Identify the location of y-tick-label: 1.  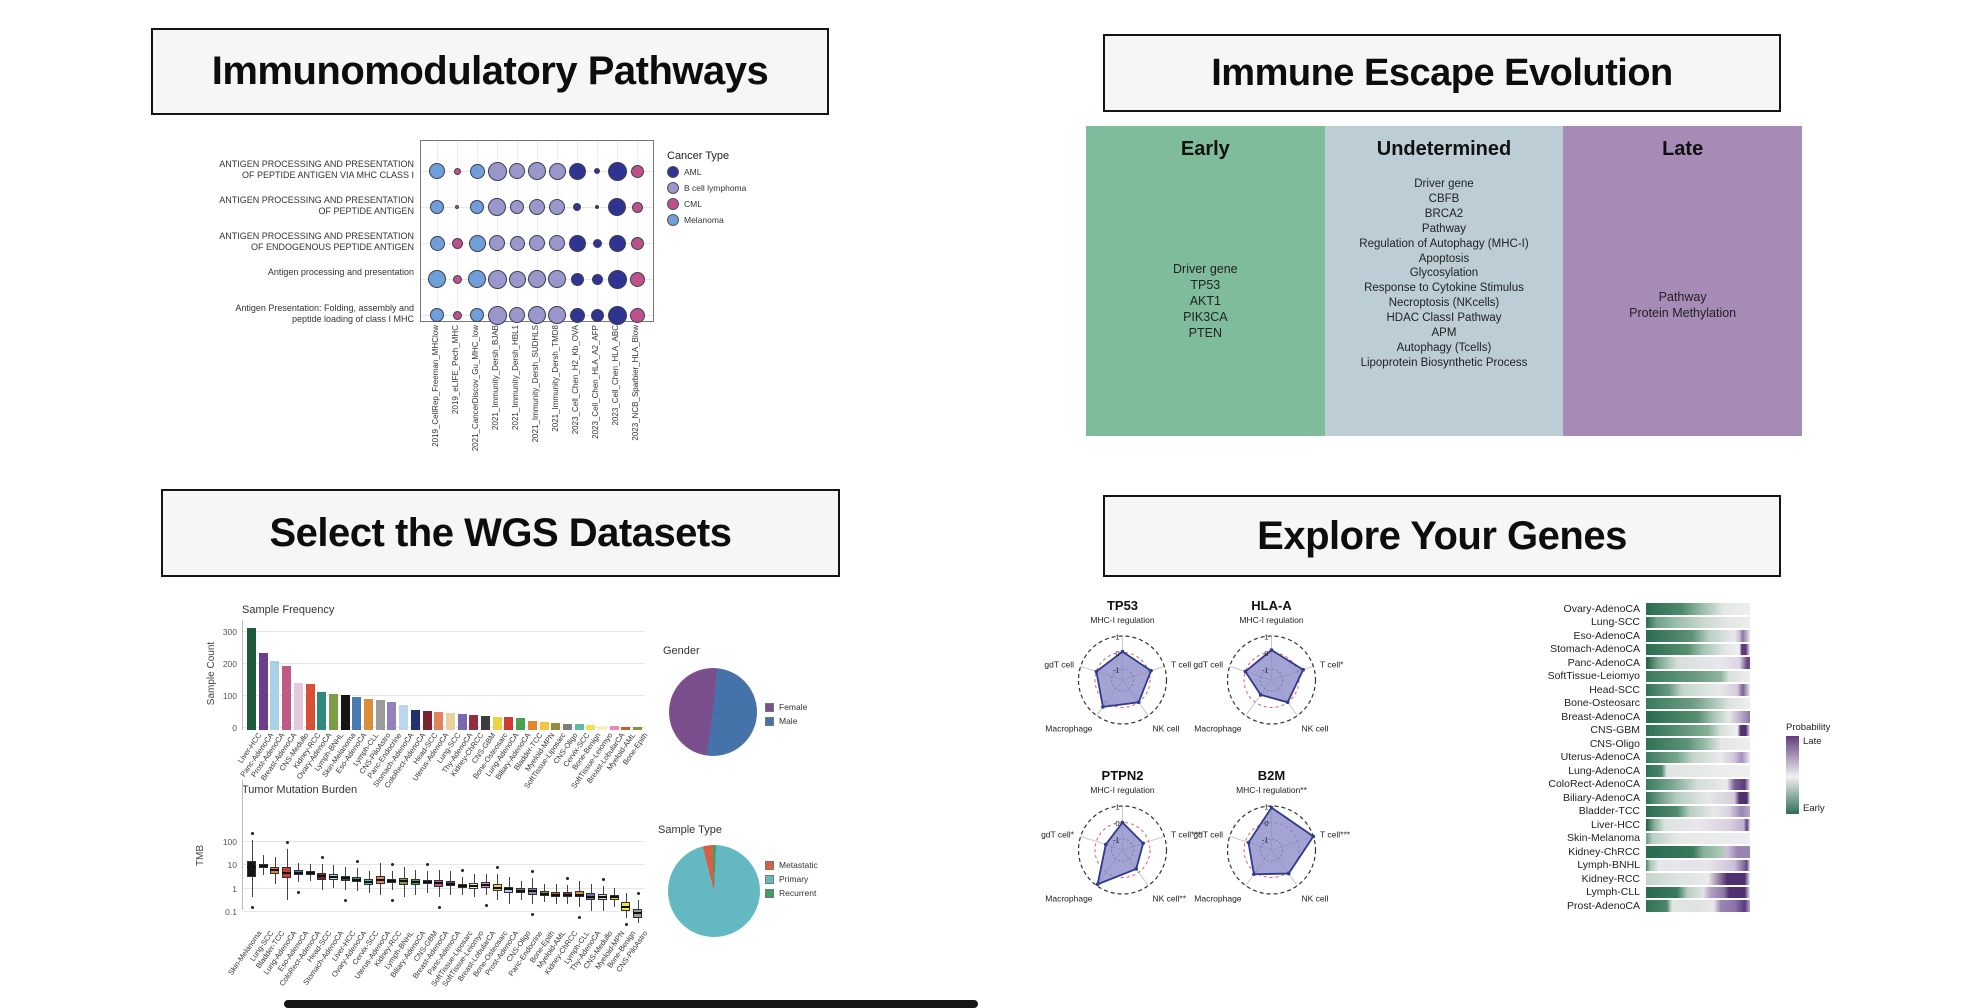
(234, 888).